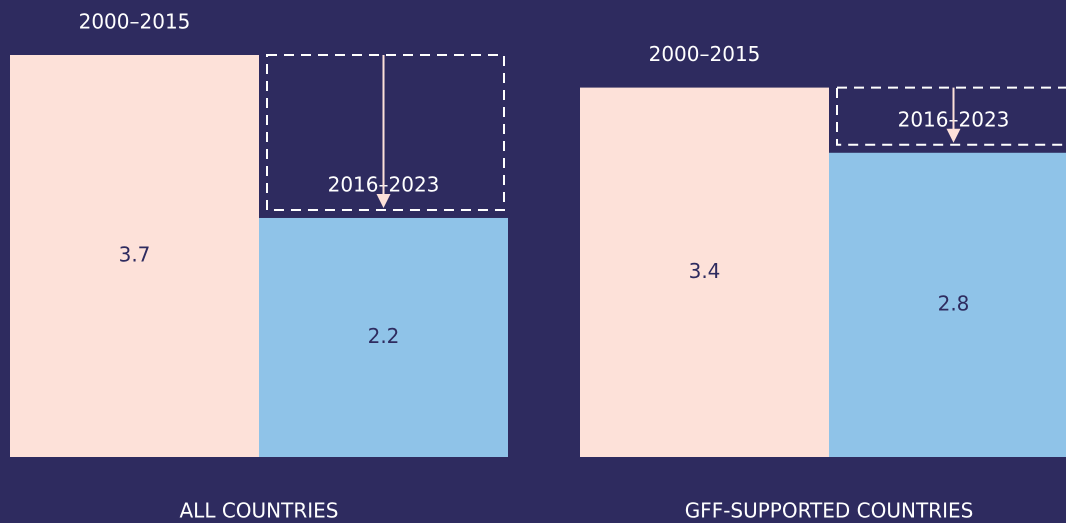 This screenshot has width=1066, height=523. What do you see at coordinates (954, 303) in the screenshot?
I see `value-label: 2.8` at bounding box center [954, 303].